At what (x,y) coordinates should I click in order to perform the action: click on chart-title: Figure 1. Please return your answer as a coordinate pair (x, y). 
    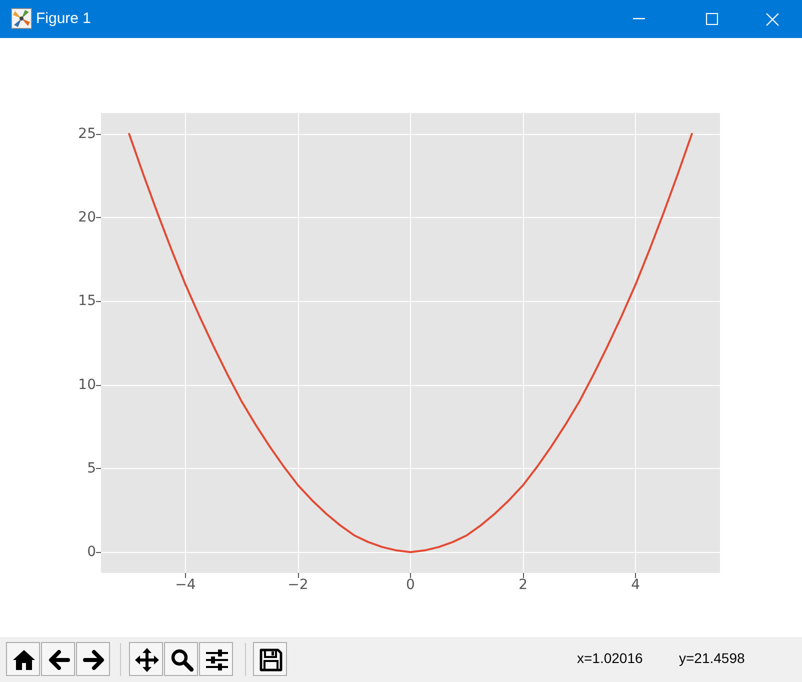
    Looking at the image, I should click on (64, 19).